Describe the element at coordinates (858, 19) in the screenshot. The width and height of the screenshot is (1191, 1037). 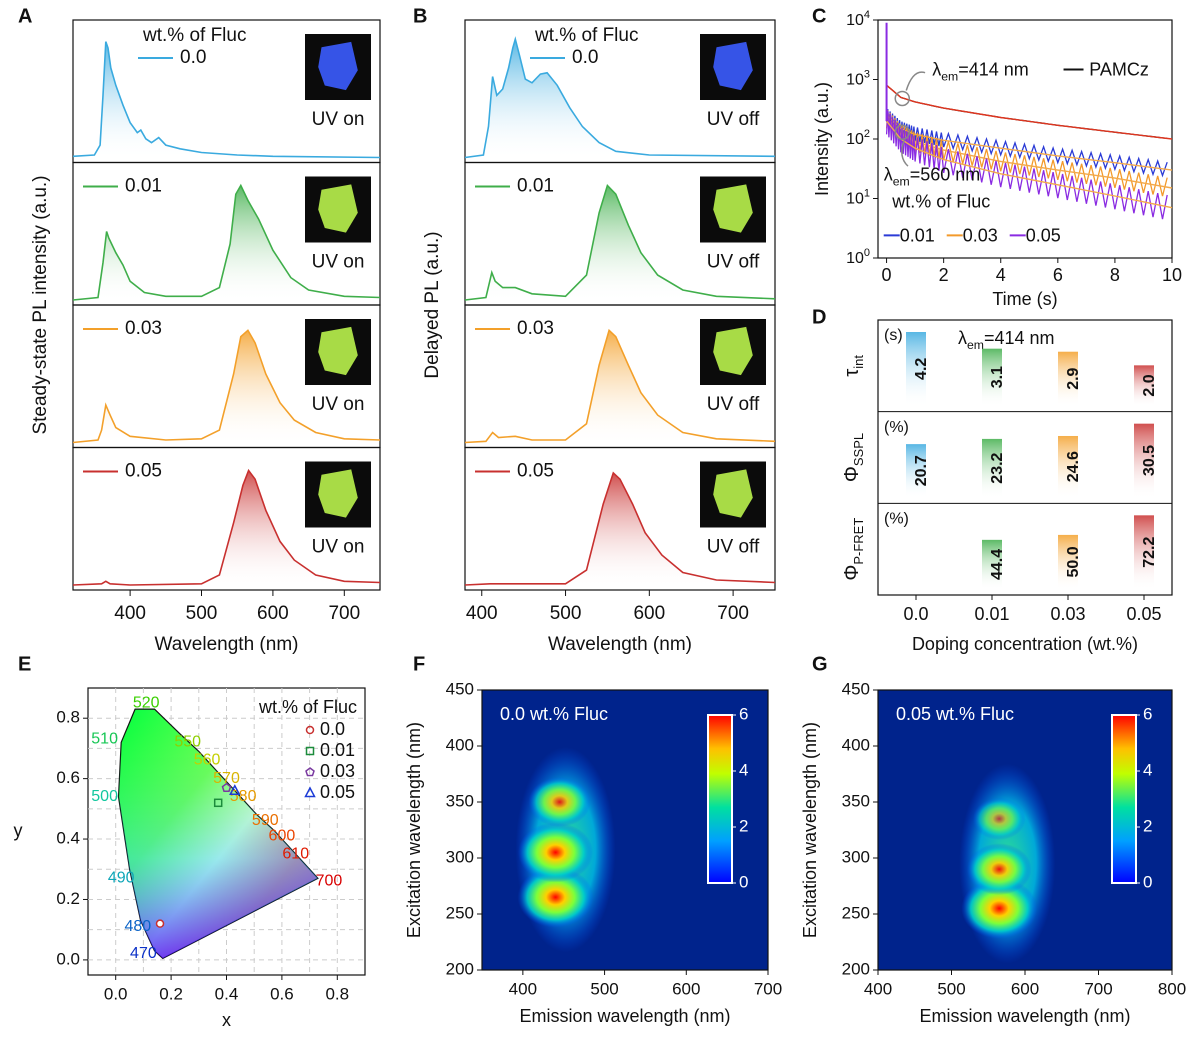
I see `y-tick-label: 104` at that location.